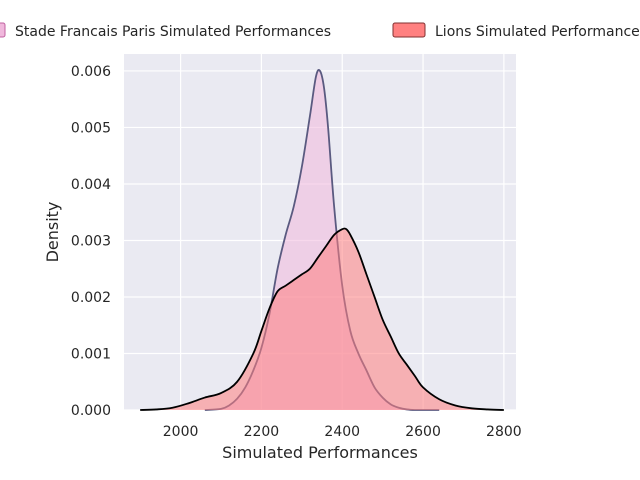 The image size is (640, 480). I want to click on y-tick-label: 0.000, so click(91, 411).